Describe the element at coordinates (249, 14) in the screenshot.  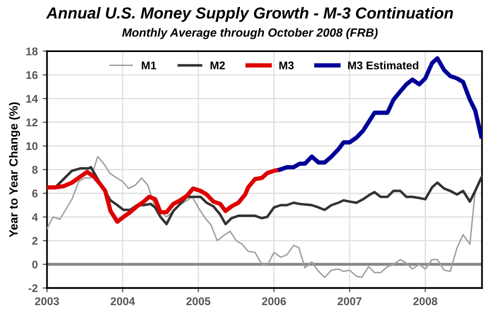
I see `chart-title: Annual U.S. Money Supply Growth - M-3 Continuation` at that location.